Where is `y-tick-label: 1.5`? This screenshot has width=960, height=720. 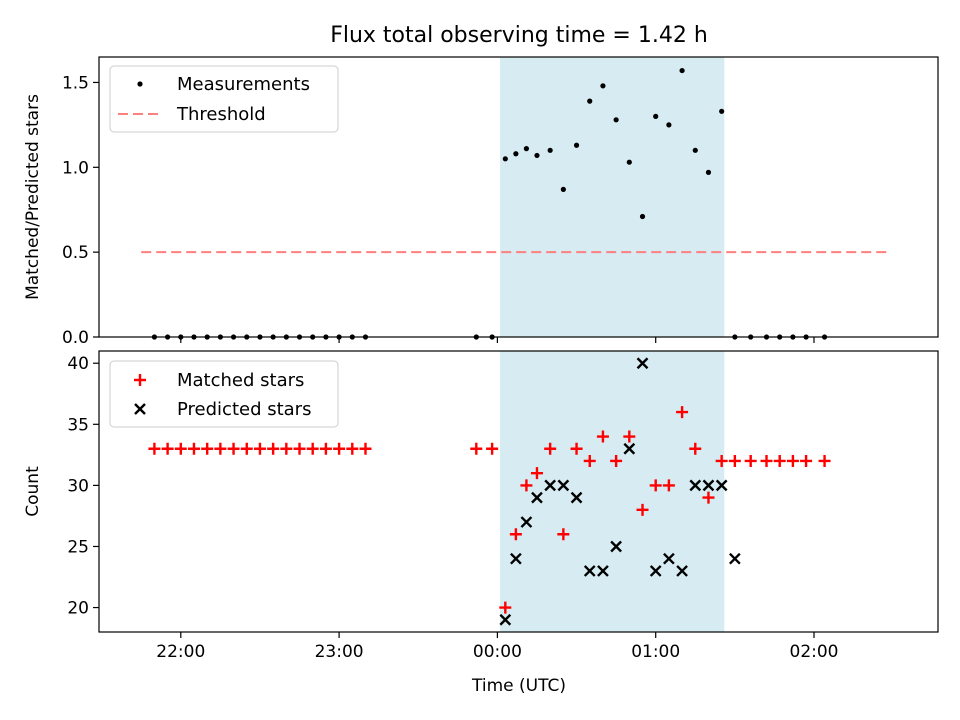 y-tick-label: 1.5 is located at coordinates (75, 83).